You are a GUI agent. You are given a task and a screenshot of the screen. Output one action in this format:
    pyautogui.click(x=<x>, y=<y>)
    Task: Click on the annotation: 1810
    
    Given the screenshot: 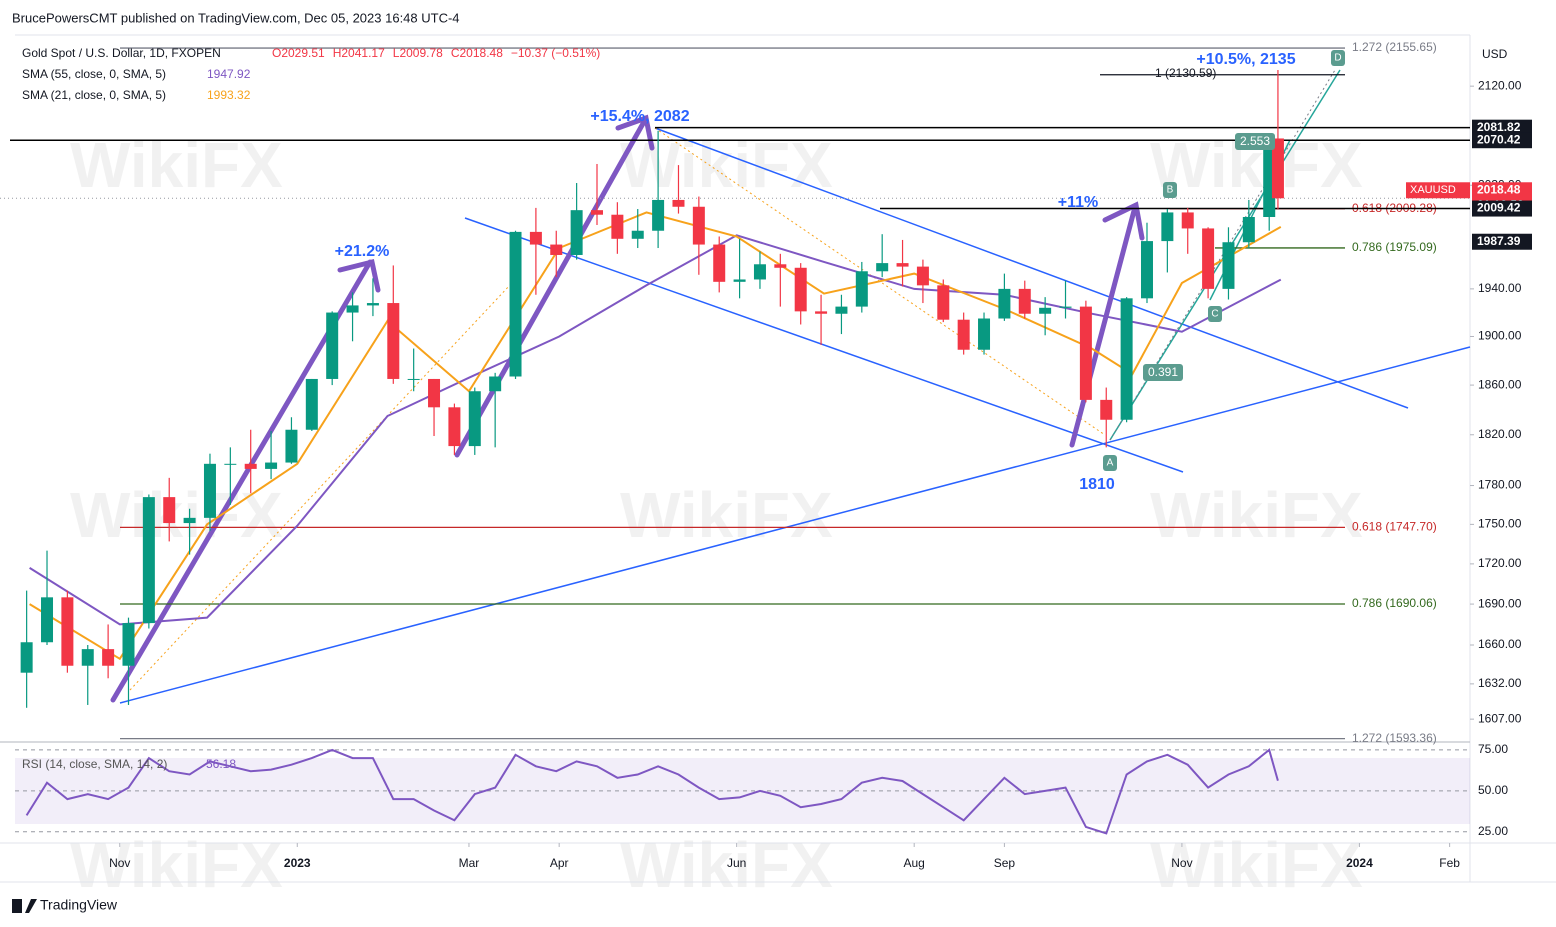 What is the action you would take?
    pyautogui.click(x=1097, y=484)
    